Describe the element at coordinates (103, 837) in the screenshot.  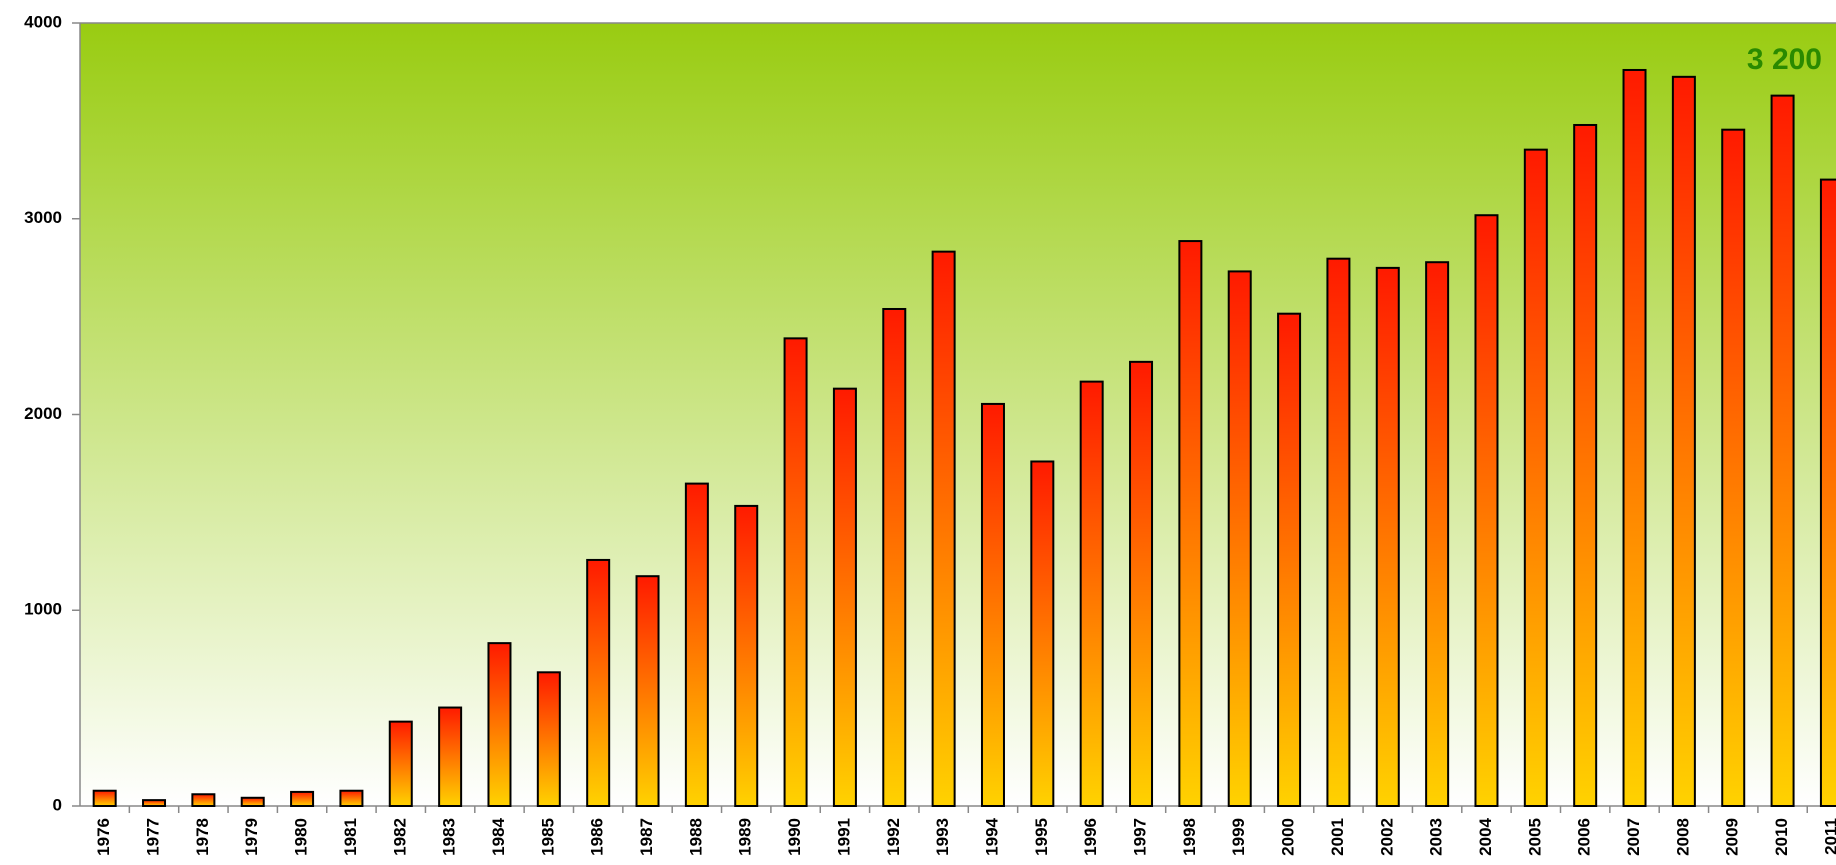
I see `x-tick-label: 1976` at that location.